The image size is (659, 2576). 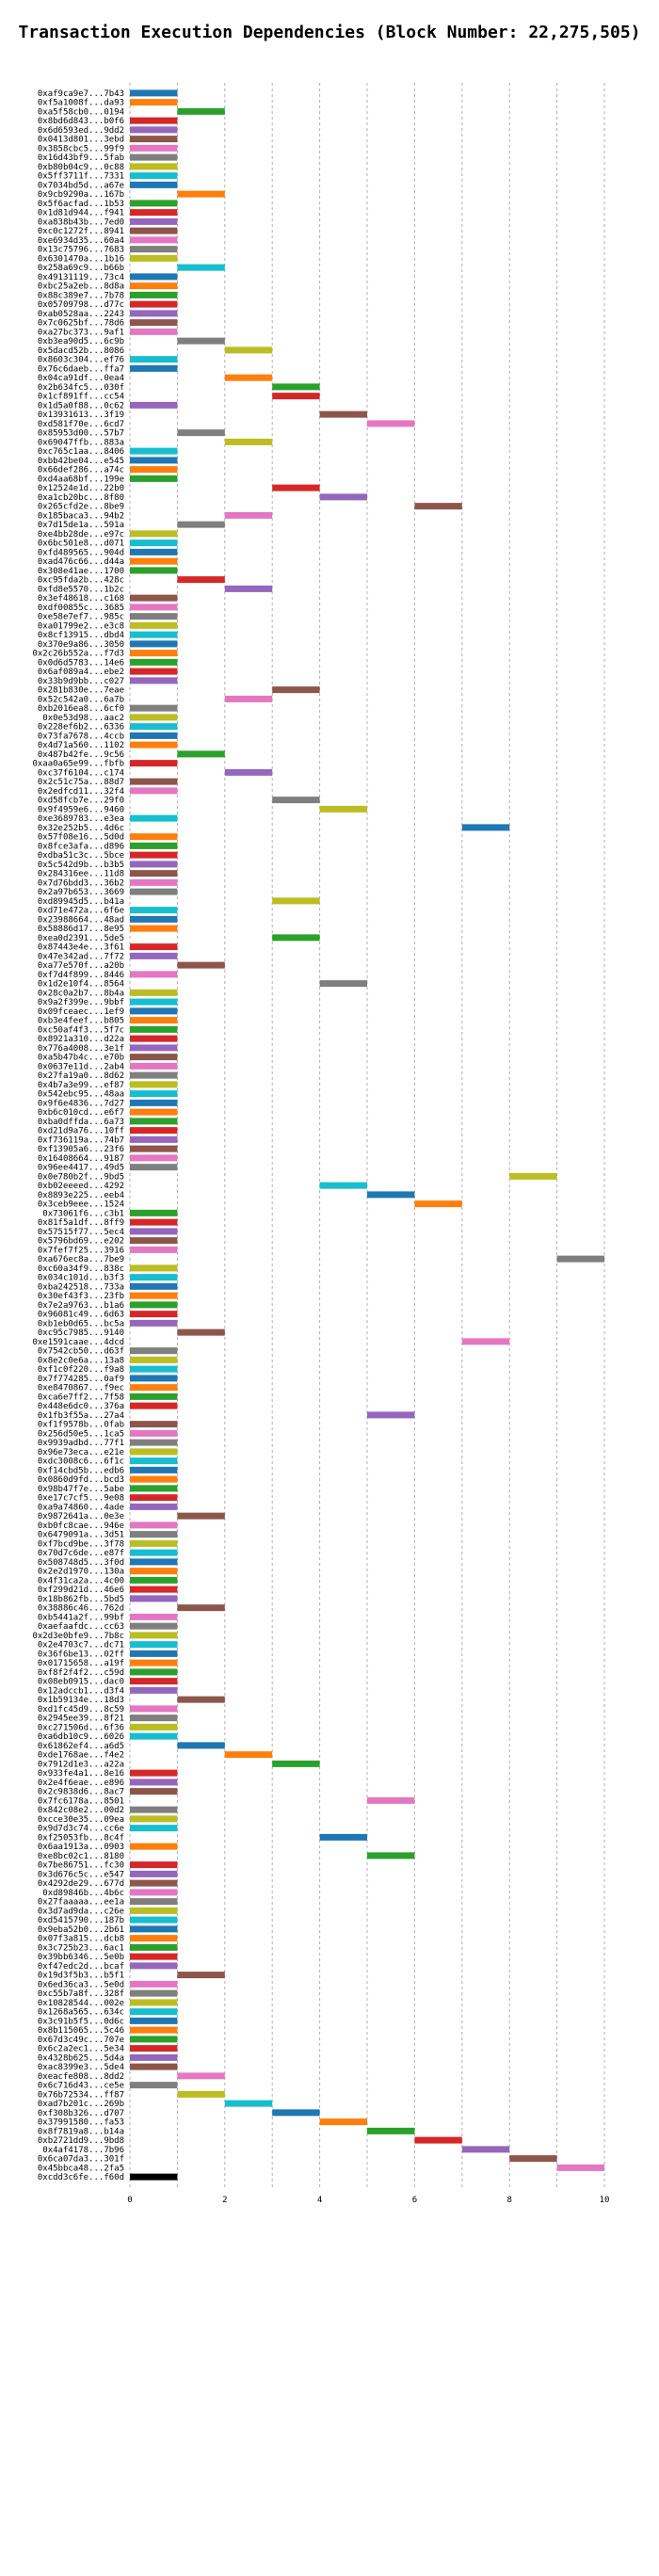 What do you see at coordinates (81, 2067) in the screenshot?
I see `y-tick-label: 0xac8399e3...5de4` at bounding box center [81, 2067].